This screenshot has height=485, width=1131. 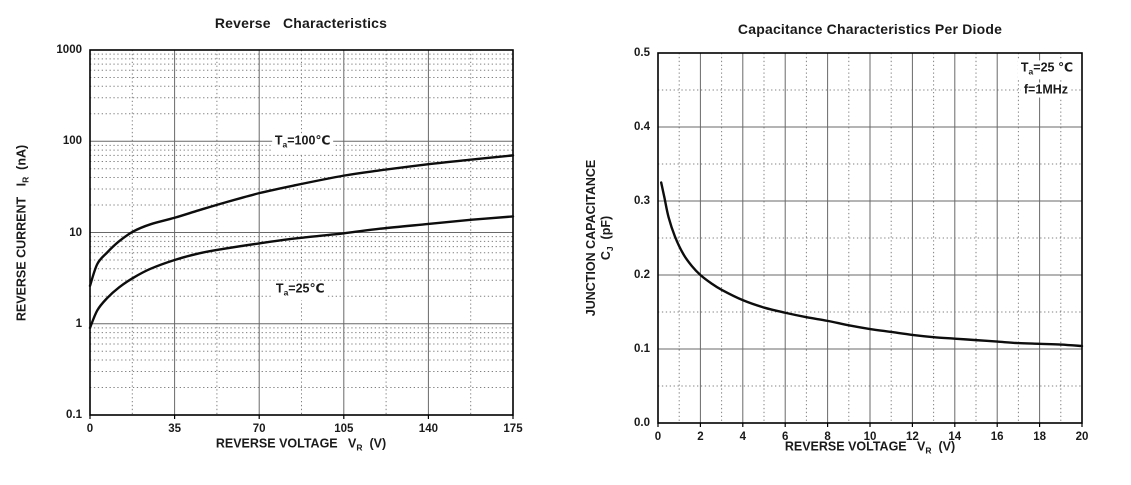 What do you see at coordinates (300, 291) in the screenshot?
I see `curve-annotation: Ta=25℃` at bounding box center [300, 291].